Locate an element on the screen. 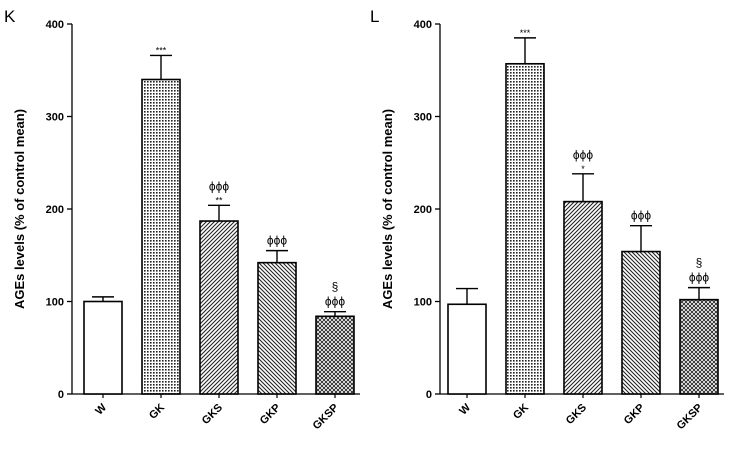 Image resolution: width=745 pixels, height=449 pixels. panel-label: K is located at coordinates (10, 16).